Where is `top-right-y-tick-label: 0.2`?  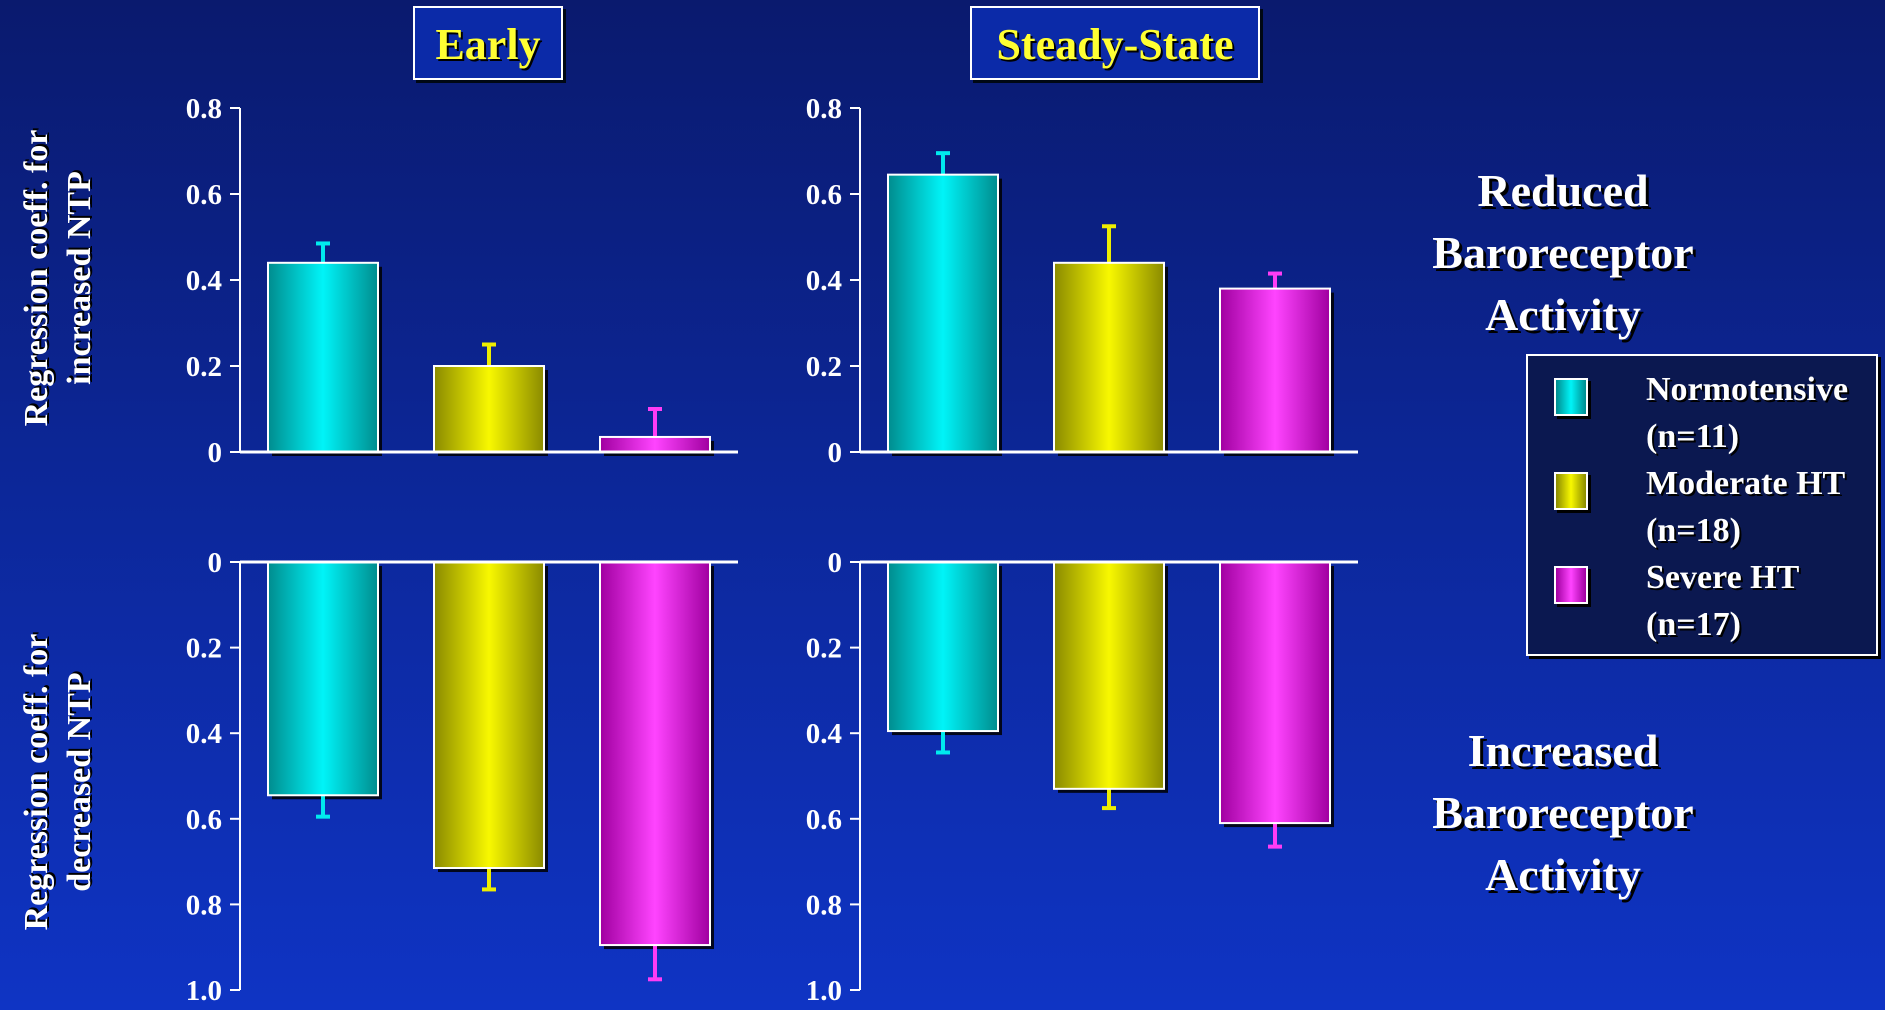
top-right-y-tick-label: 0.2 is located at coordinates (824, 367).